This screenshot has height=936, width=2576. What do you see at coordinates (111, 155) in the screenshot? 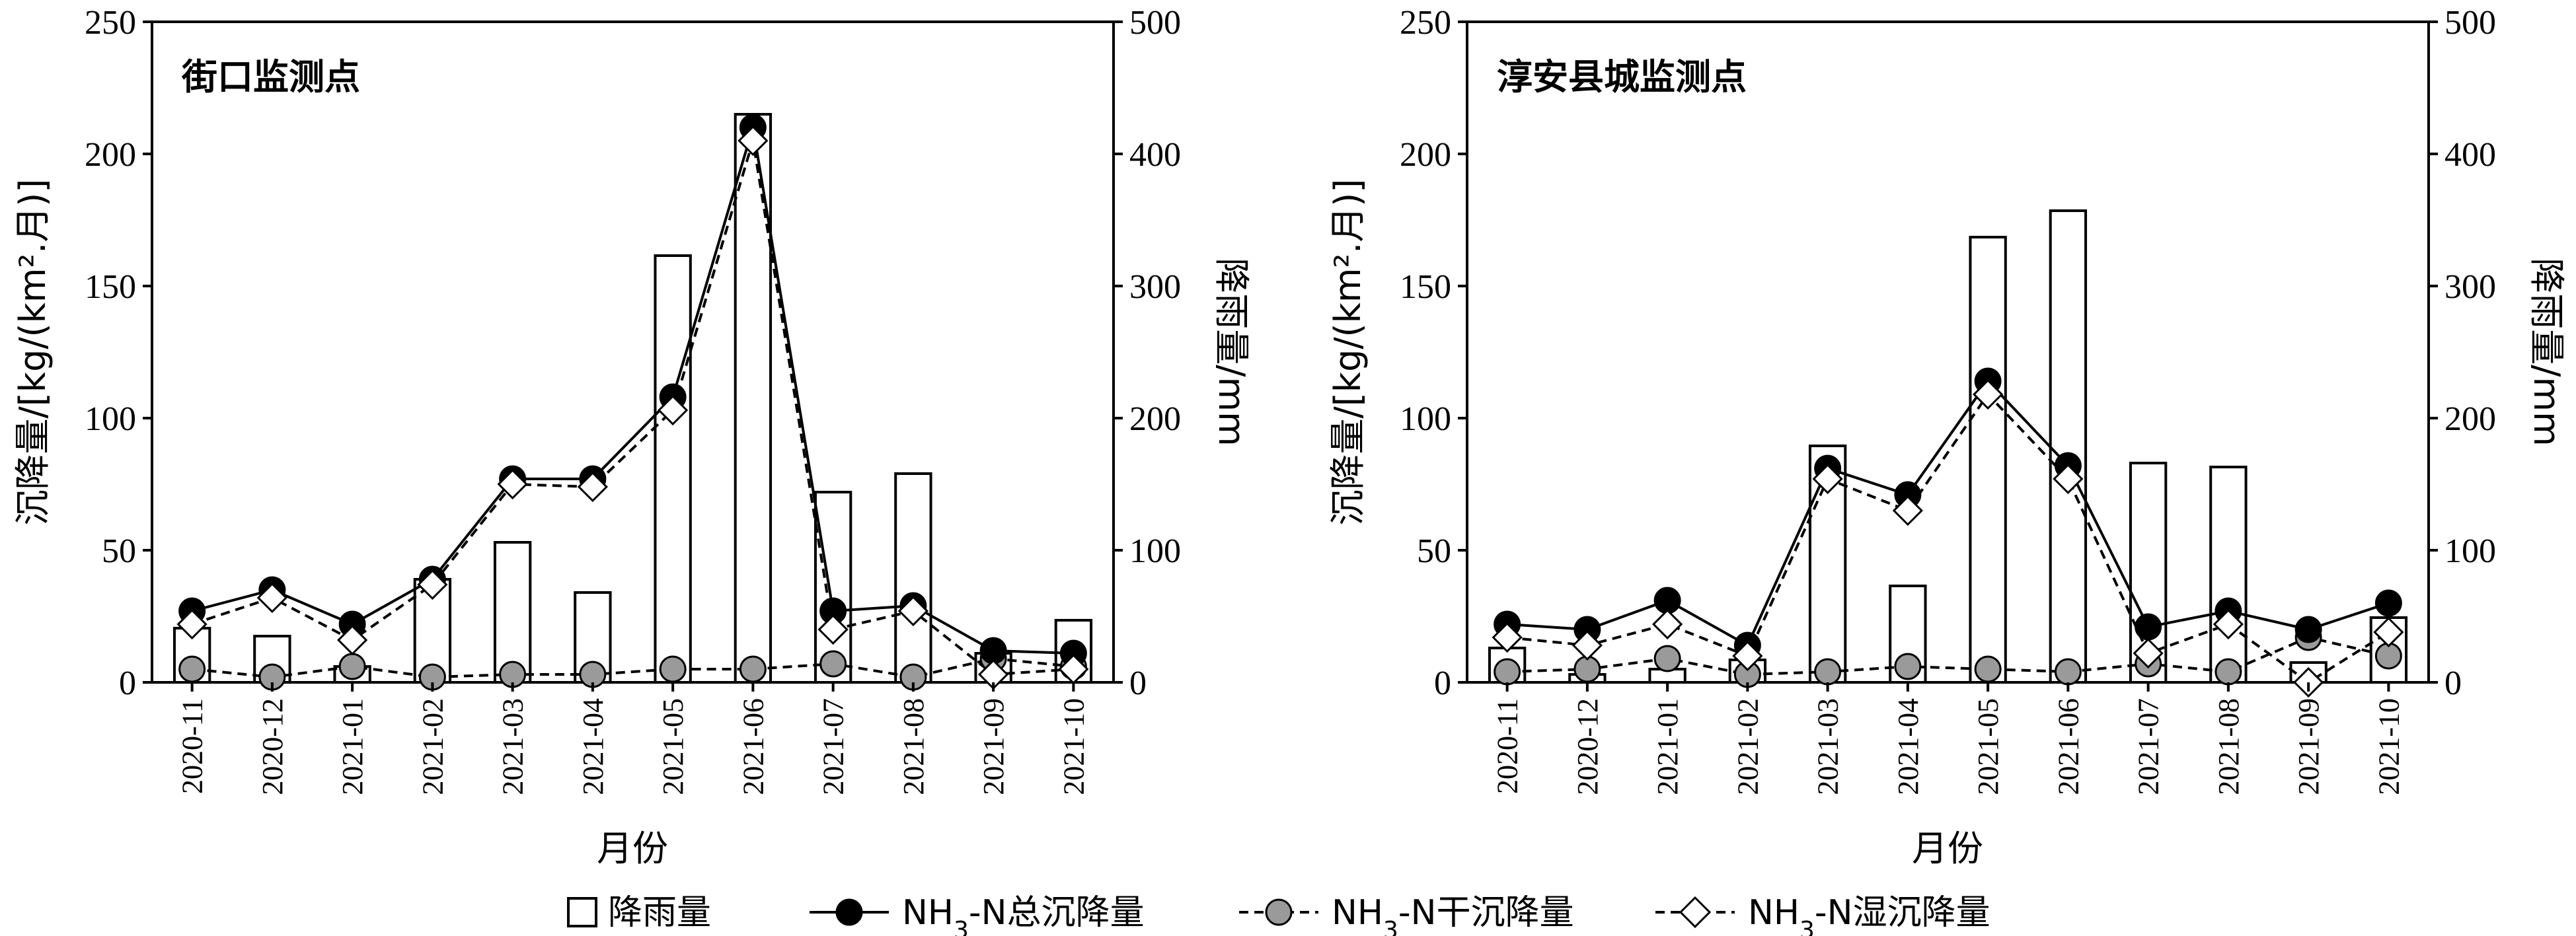
I see `y-tick-label-left: 200` at bounding box center [111, 155].